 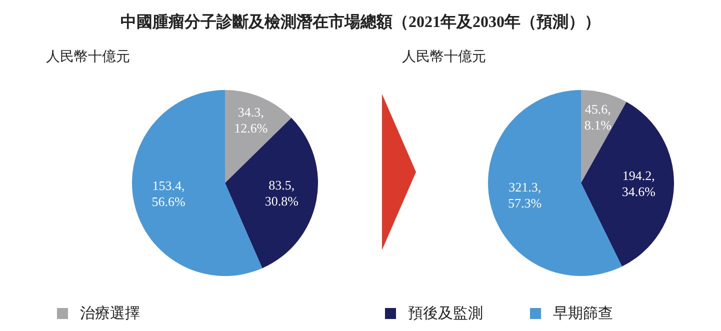 What do you see at coordinates (445, 313) in the screenshot?
I see `legend-label: 預後及監測` at bounding box center [445, 313].